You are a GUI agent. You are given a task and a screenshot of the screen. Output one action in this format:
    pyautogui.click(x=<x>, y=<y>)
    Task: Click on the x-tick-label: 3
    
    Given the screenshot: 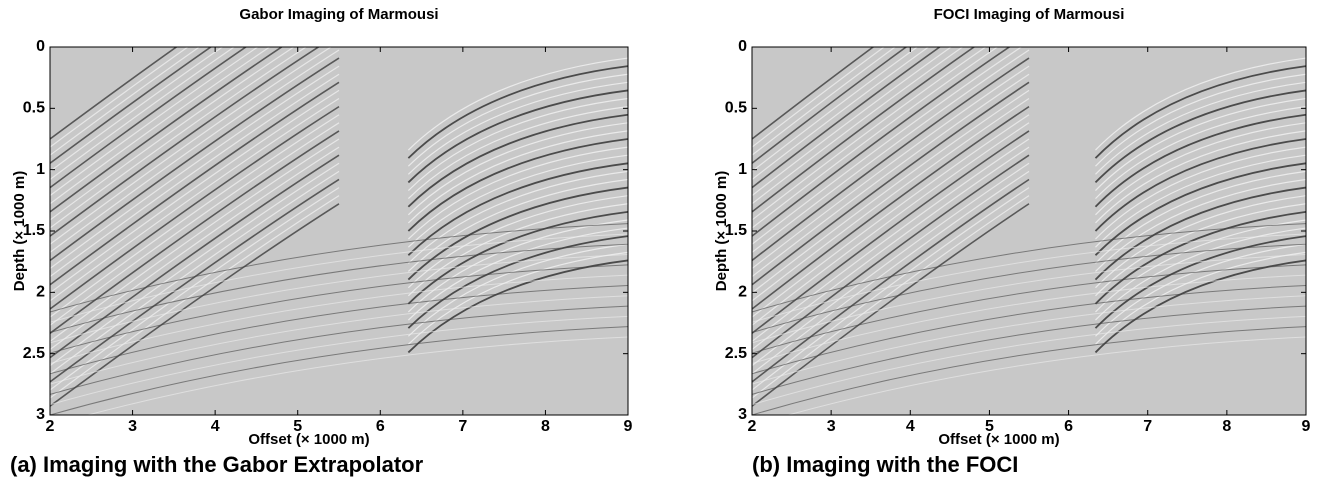 What is the action you would take?
    pyautogui.click(x=132, y=426)
    